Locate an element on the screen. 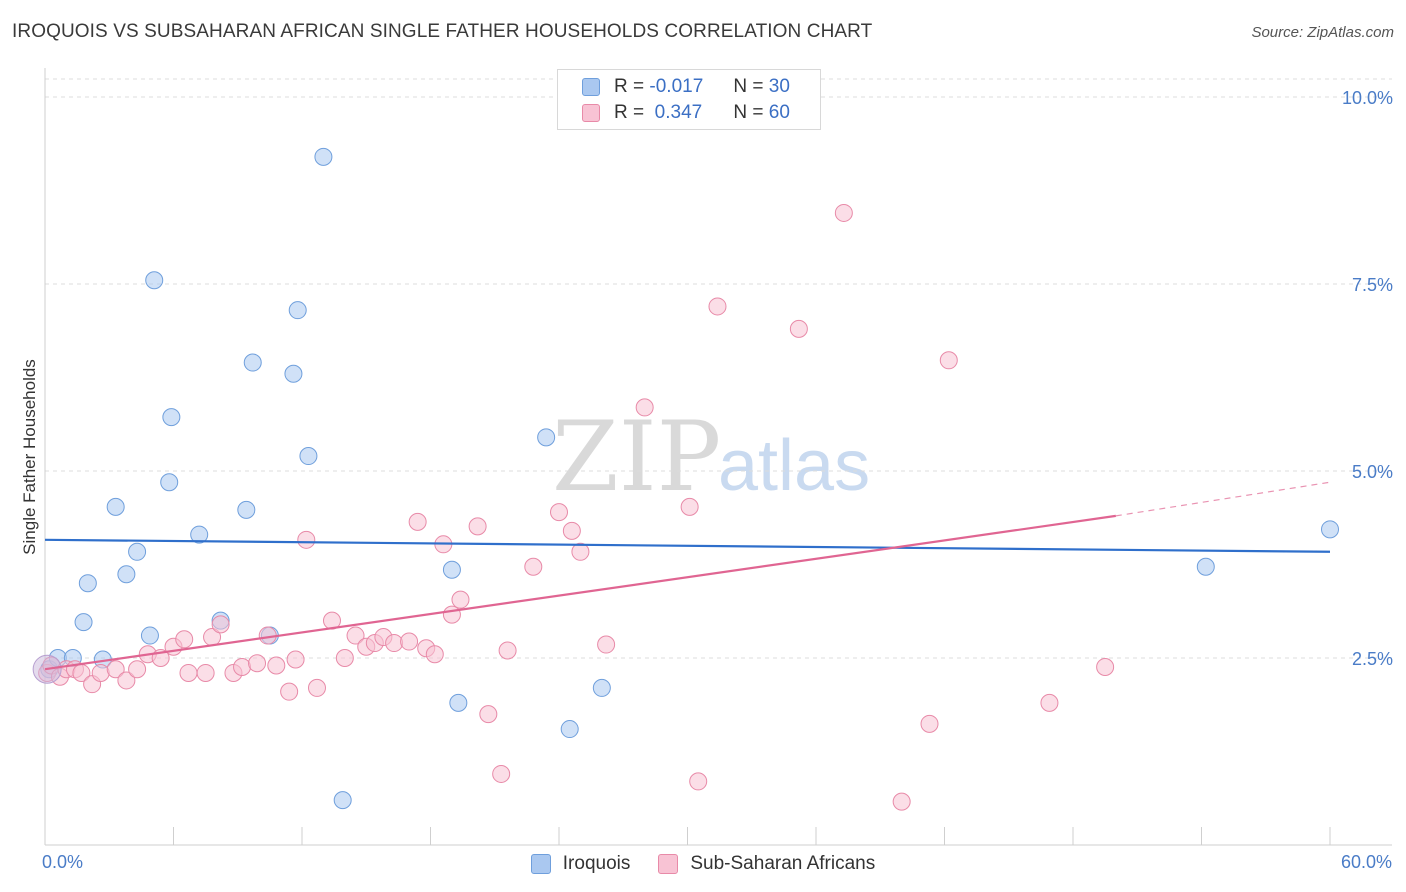 The image size is (1406, 892). y-tick-label: 10.0% is located at coordinates (1367, 98).